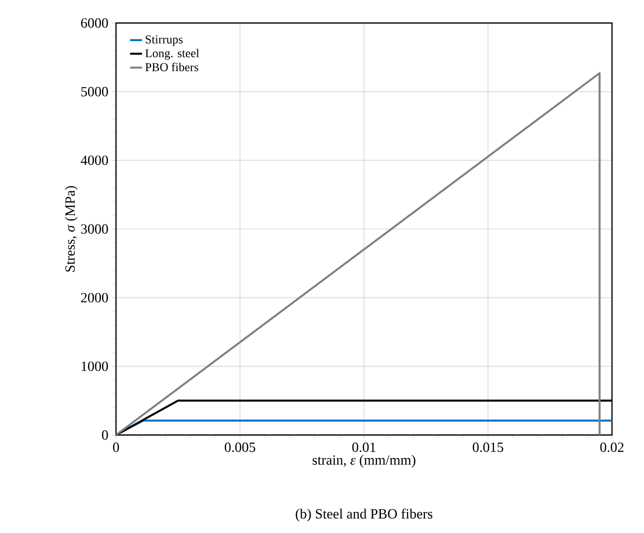 This screenshot has height=533, width=644. I want to click on y-tick-label: 0, so click(105, 435).